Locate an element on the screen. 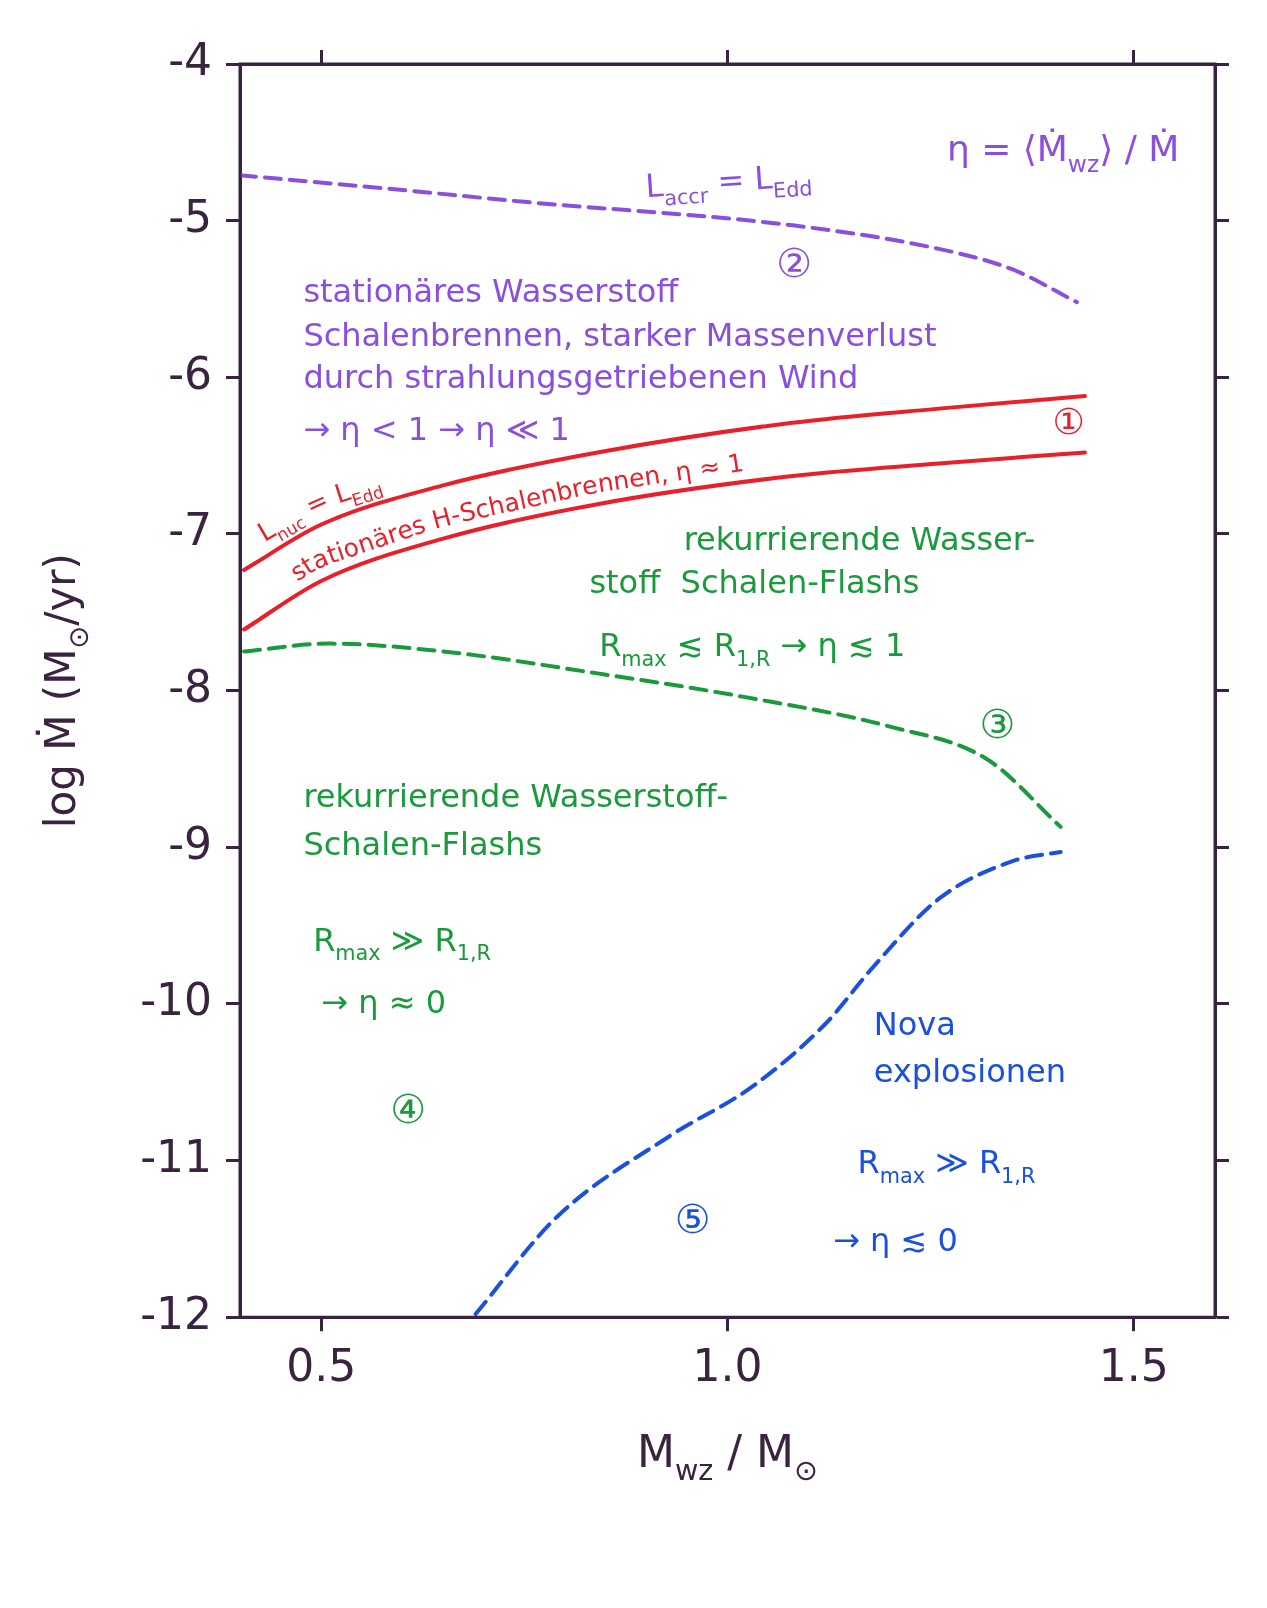 The height and width of the screenshot is (1608, 1267). x-tick-label: 0.5 is located at coordinates (321, 1366).